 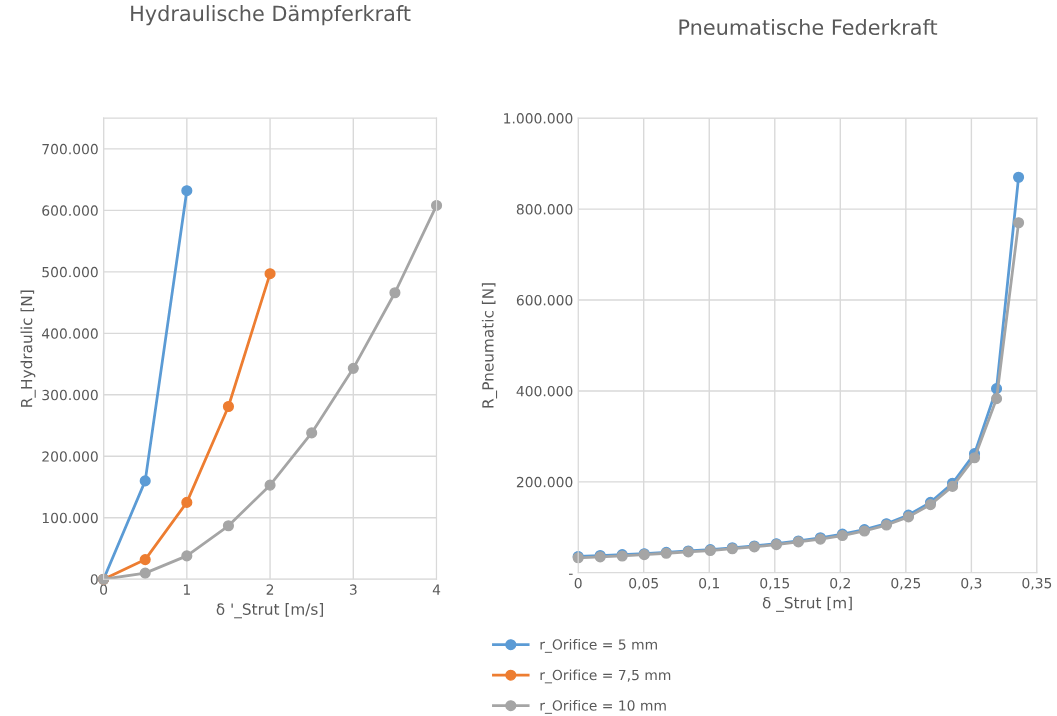 I want to click on legend-label: r_Orifice = 7,5 mm, so click(x=605, y=676).